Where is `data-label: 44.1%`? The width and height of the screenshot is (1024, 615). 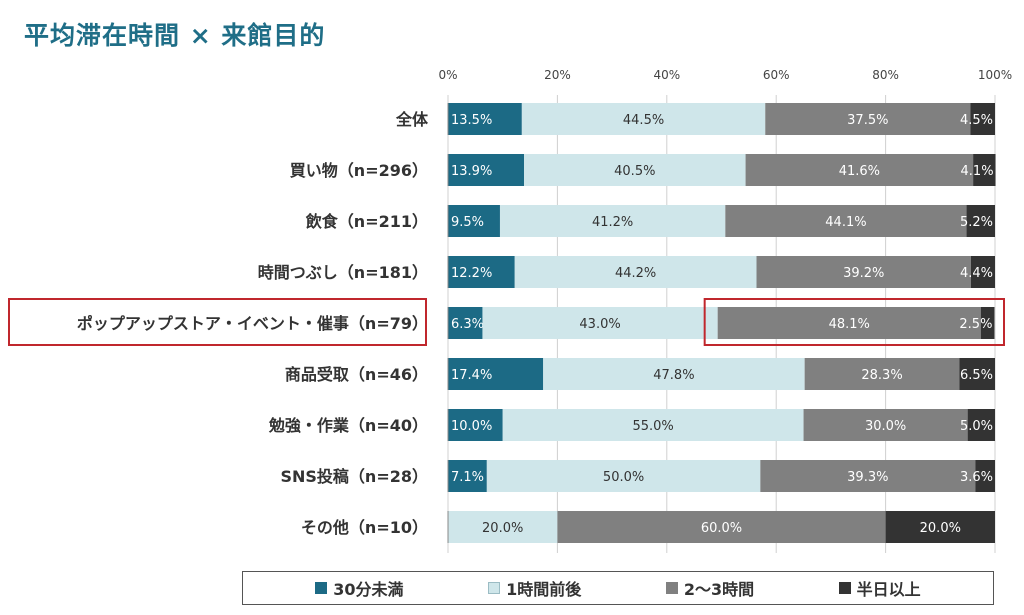
data-label: 44.1% is located at coordinates (845, 222).